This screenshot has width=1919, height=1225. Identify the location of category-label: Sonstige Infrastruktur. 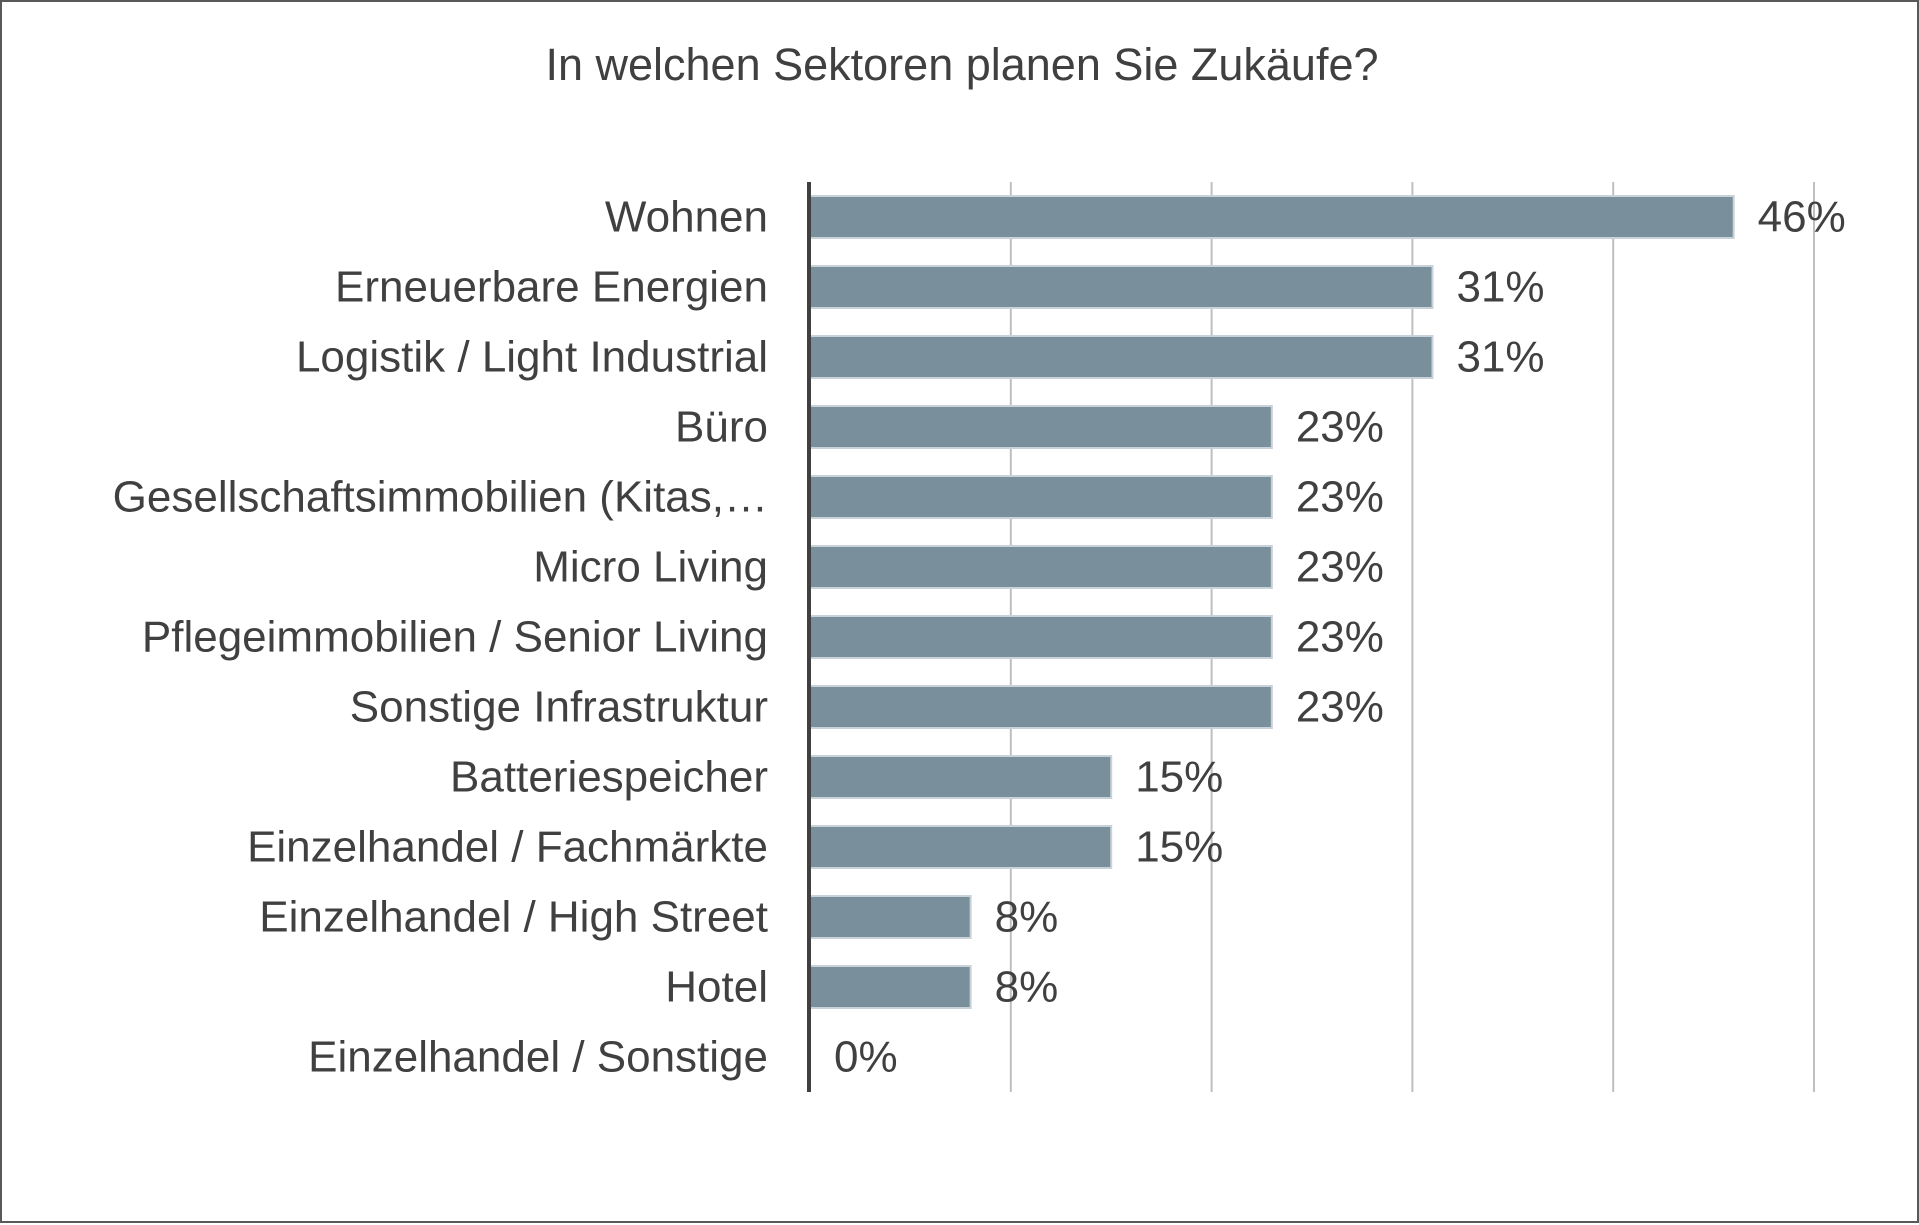
(559, 707).